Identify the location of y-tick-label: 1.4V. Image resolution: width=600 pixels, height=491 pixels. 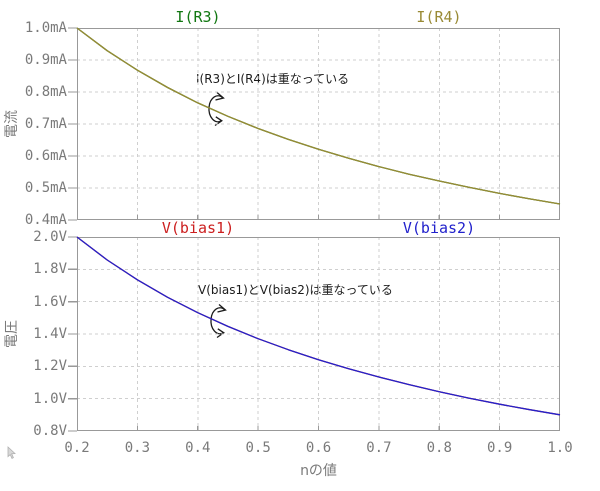
(50, 334).